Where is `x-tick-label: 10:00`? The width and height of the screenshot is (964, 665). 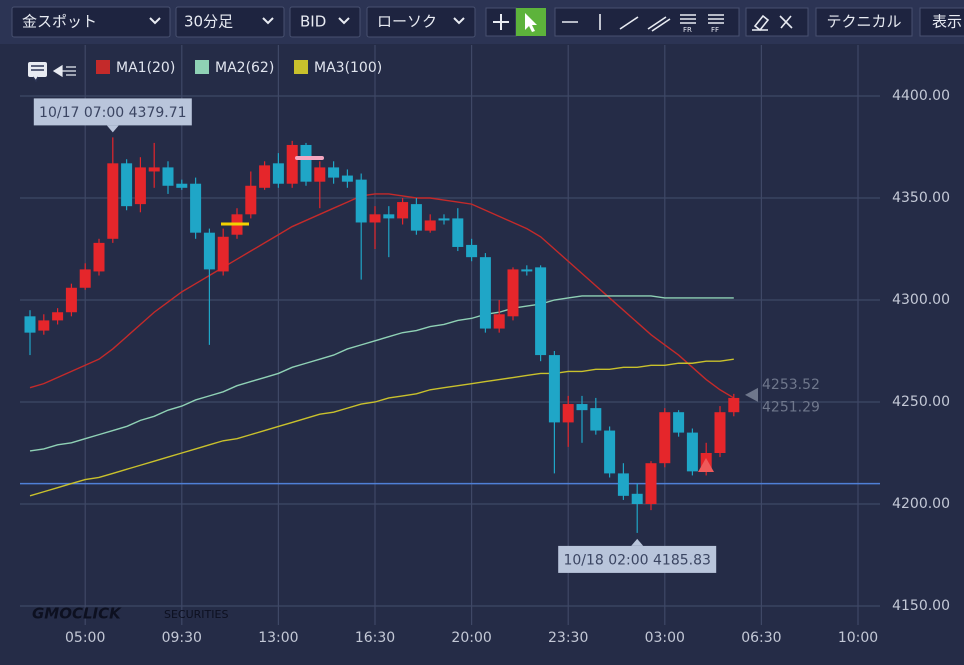 x-tick-label: 10:00 is located at coordinates (858, 638).